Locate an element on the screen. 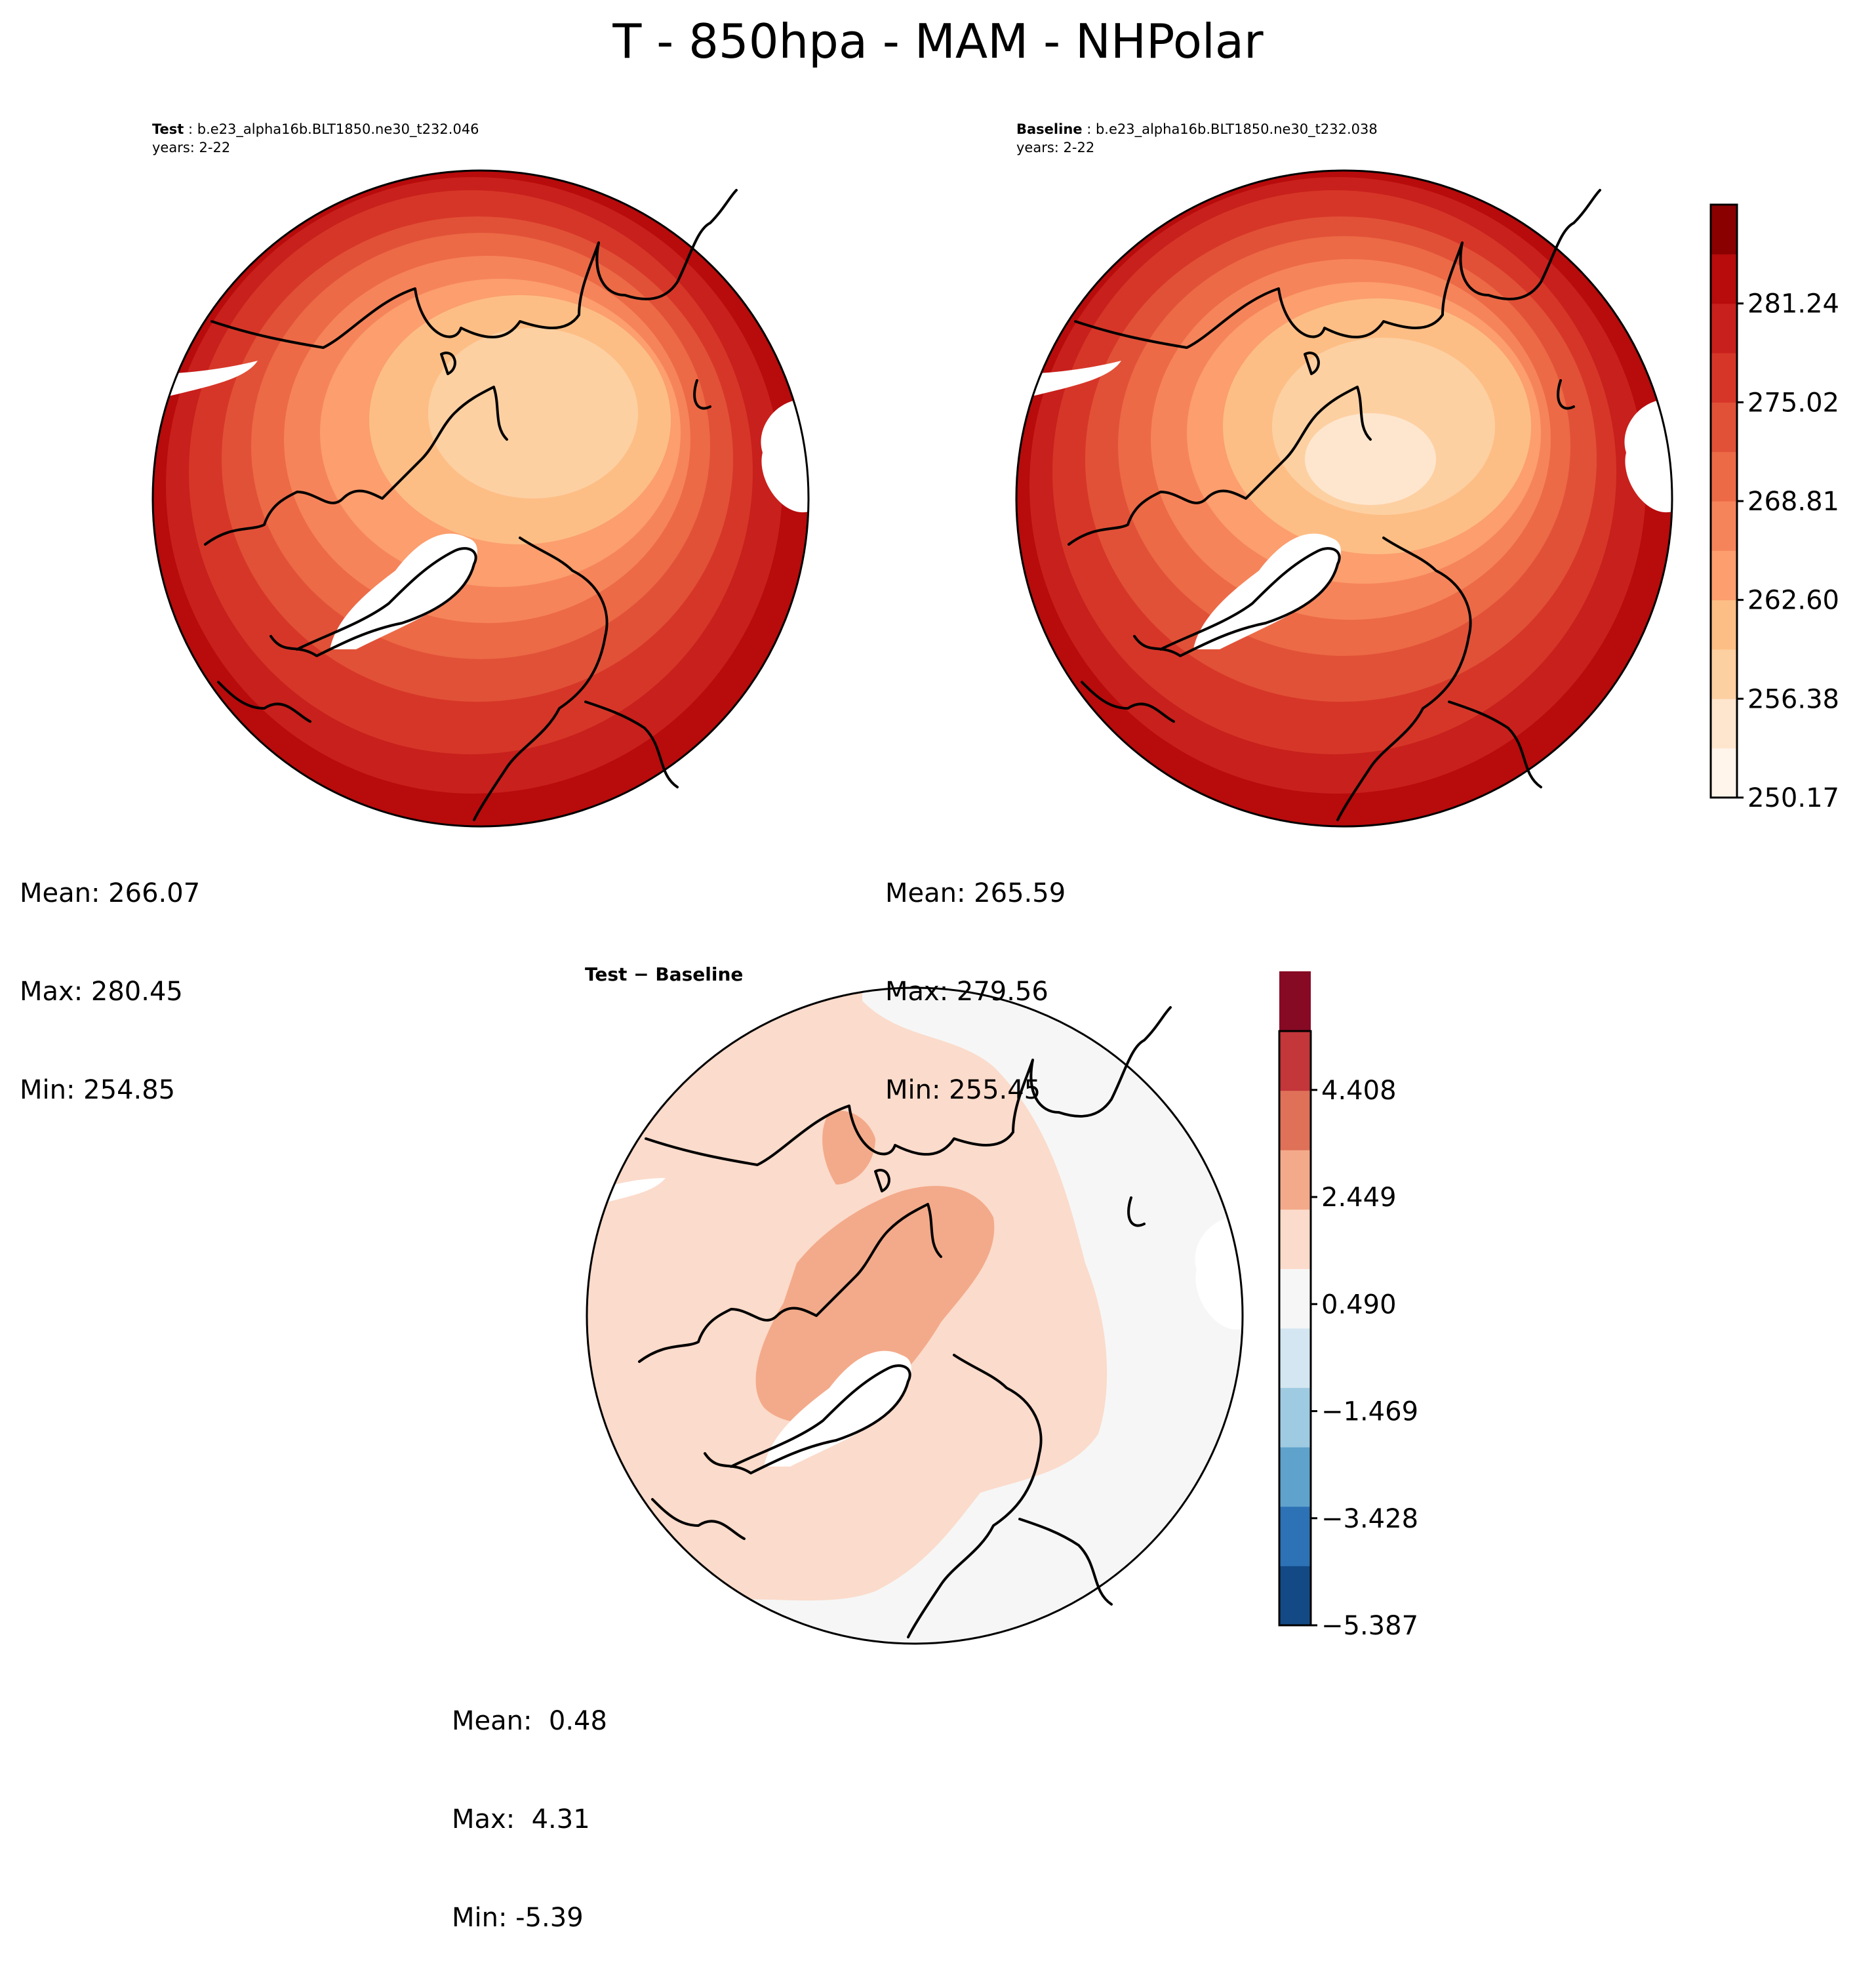  baseline-label: Baseline is located at coordinates (1049, 129).